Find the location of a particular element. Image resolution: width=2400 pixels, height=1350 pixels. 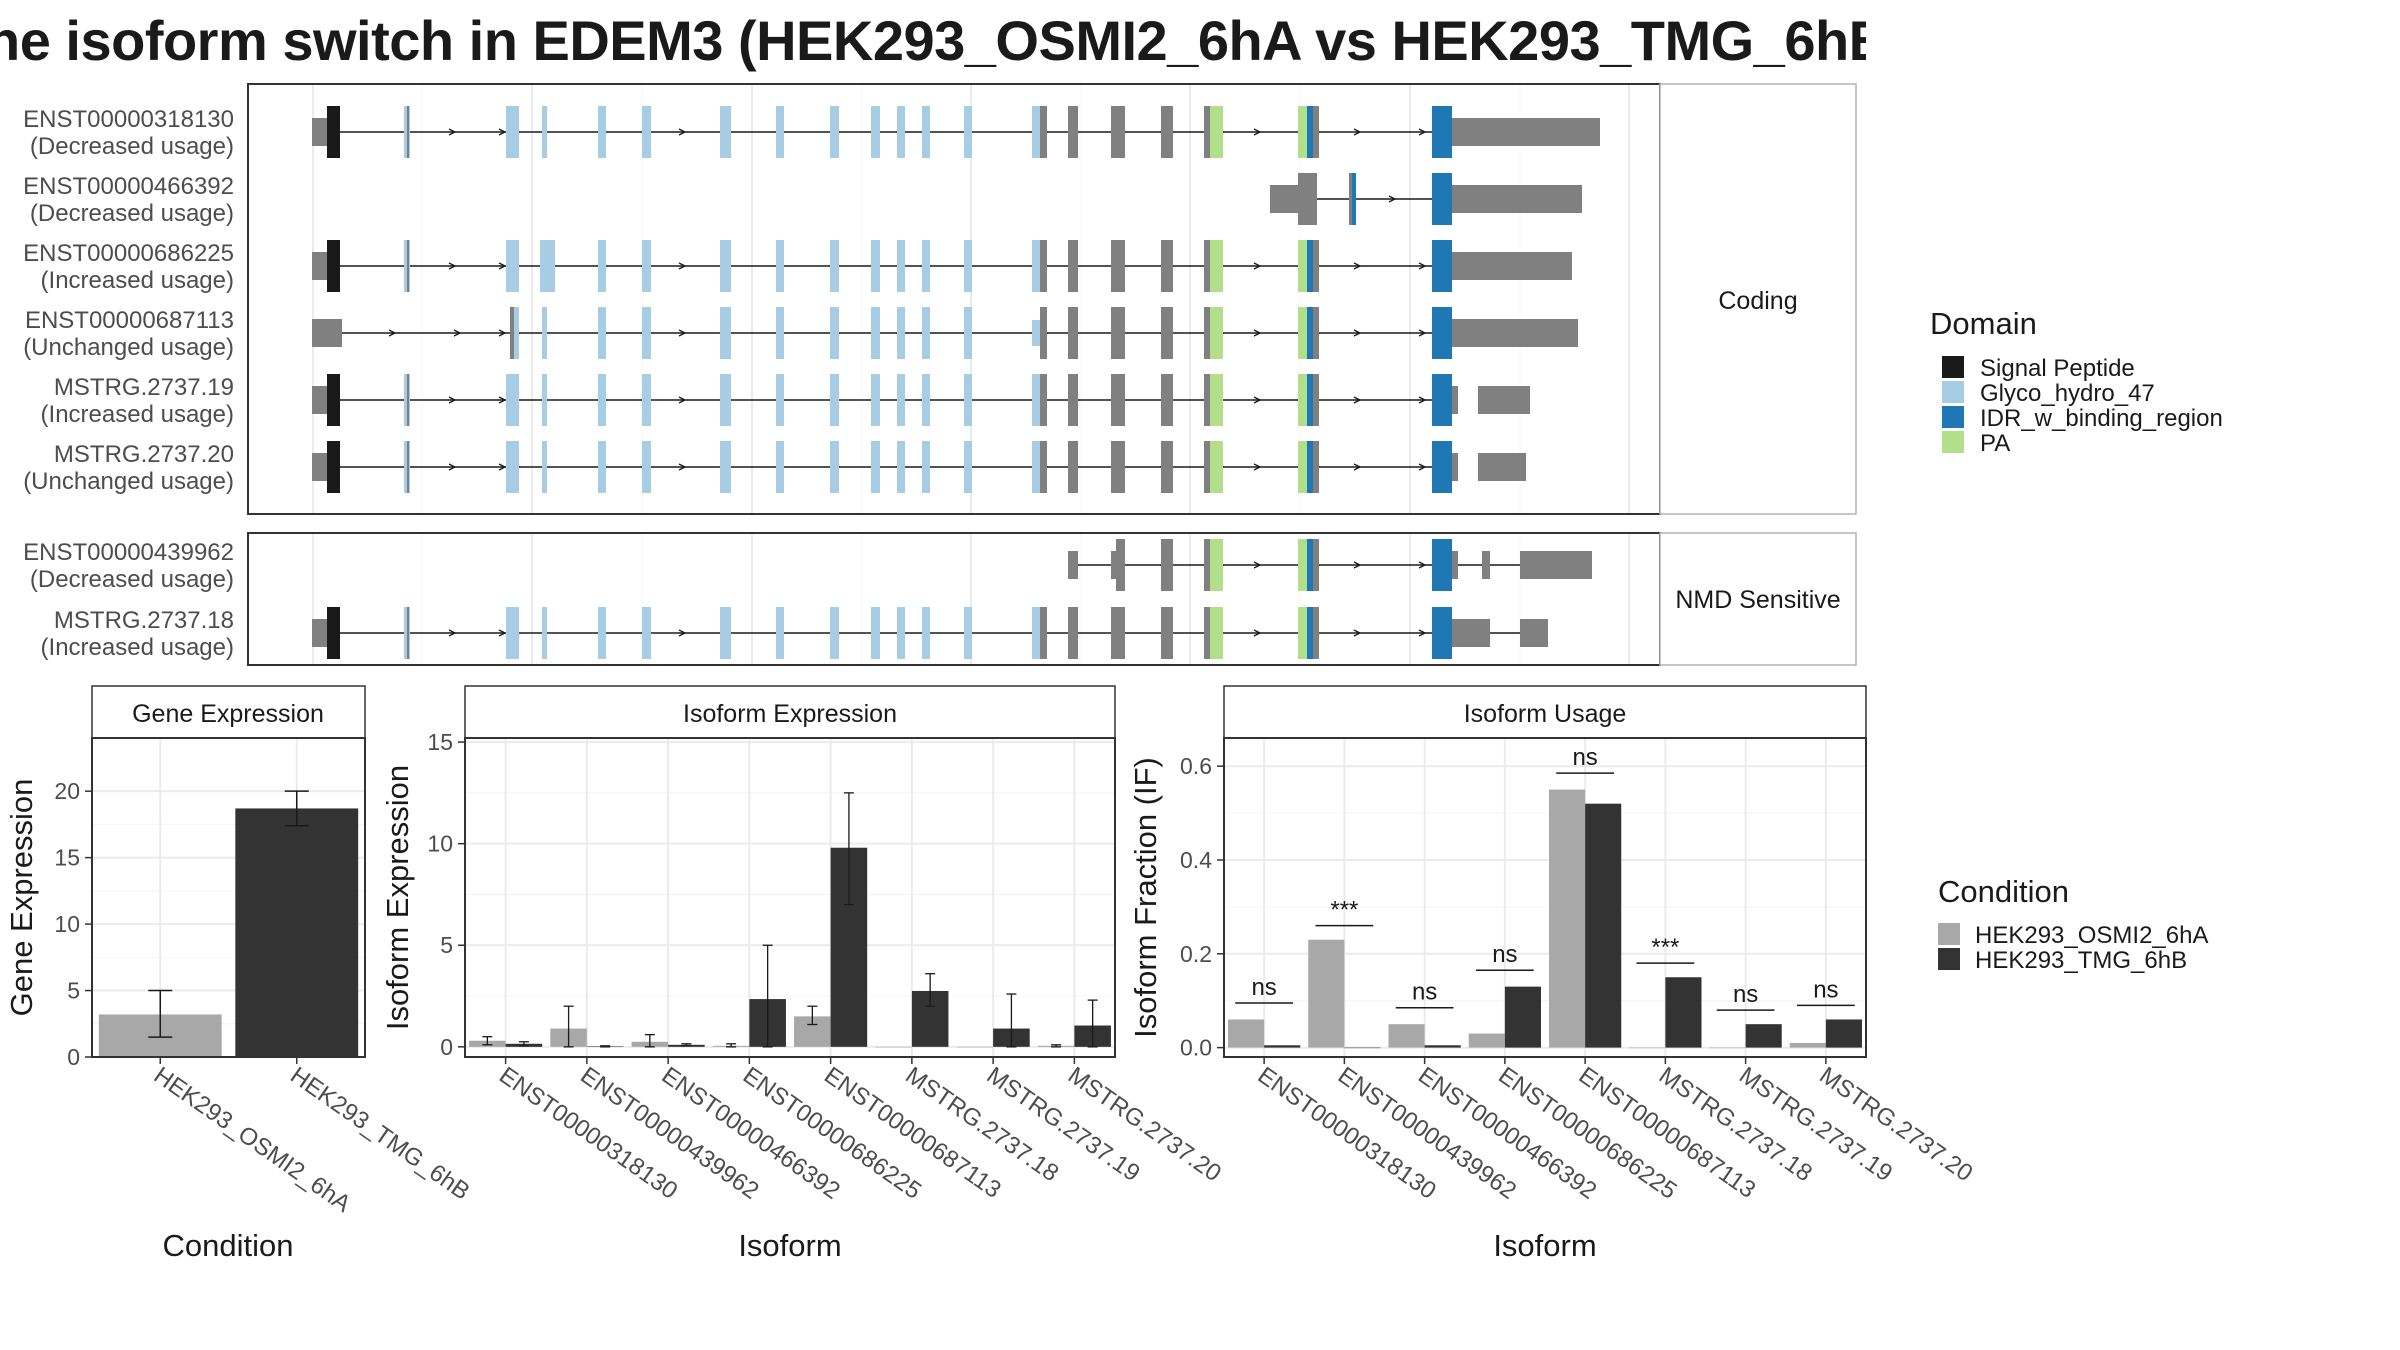

y-tick-label: 10 is located at coordinates (440, 844).